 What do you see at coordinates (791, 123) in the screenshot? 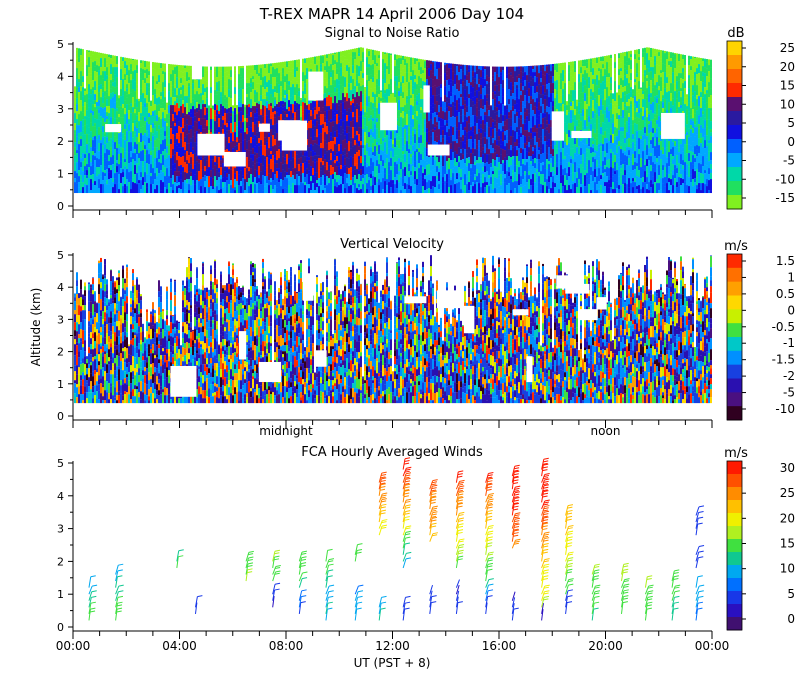
I see `colorbar-label: 5` at bounding box center [791, 123].